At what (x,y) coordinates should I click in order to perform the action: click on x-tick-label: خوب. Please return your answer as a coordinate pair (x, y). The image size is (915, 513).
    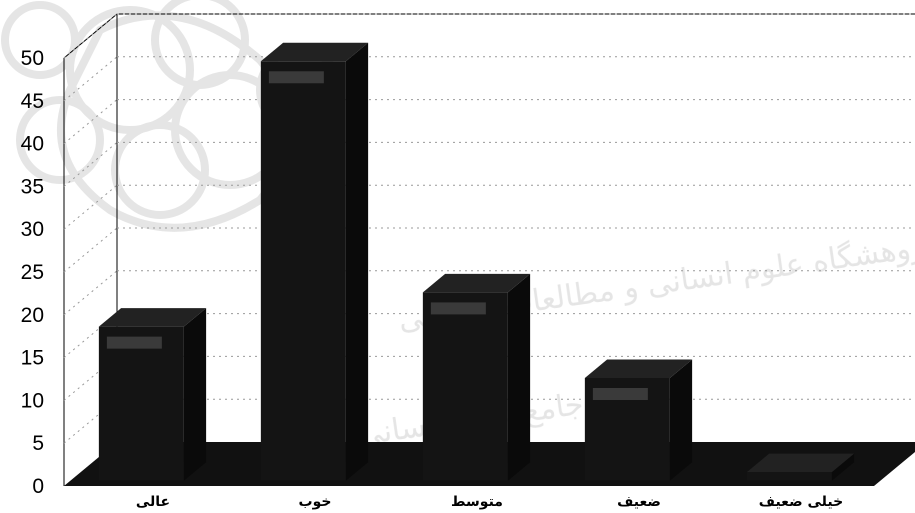
    Looking at the image, I should click on (315, 502).